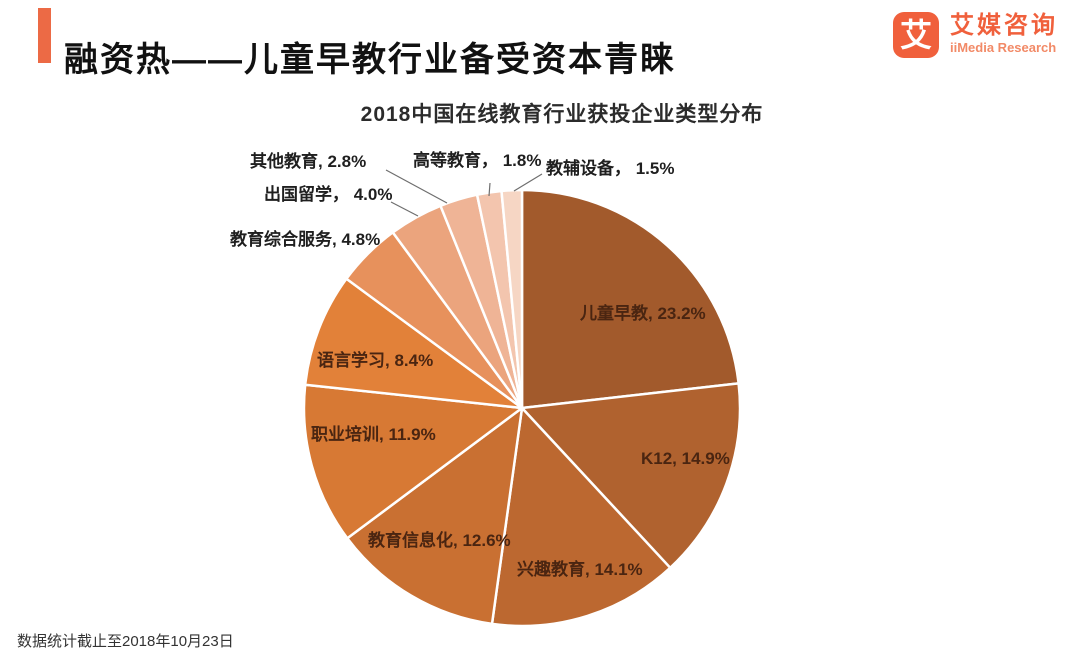  I want to click on slice-label: 职业培训, 11.9%, so click(373, 434).